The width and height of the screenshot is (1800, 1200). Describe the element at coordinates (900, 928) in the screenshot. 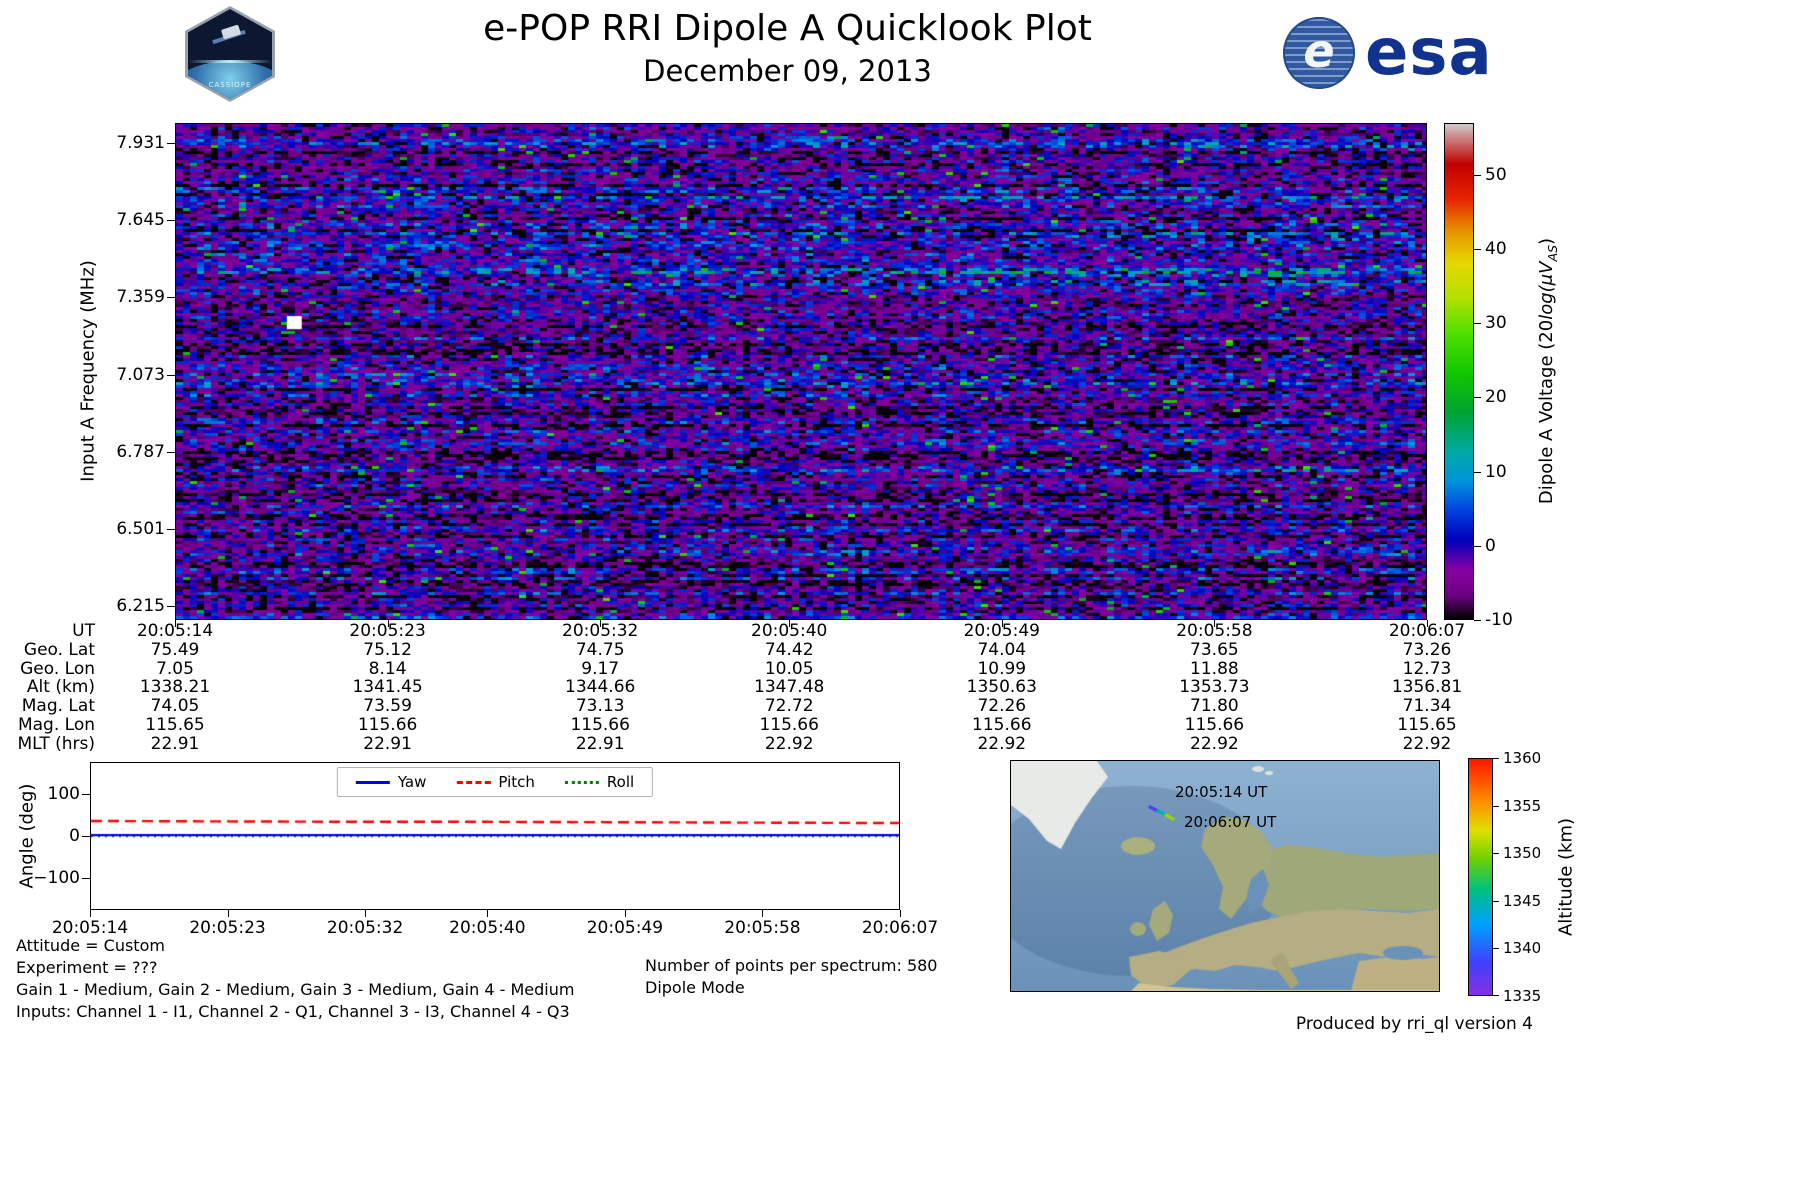

I see `angle-time-tick-label: 20:06:07` at that location.